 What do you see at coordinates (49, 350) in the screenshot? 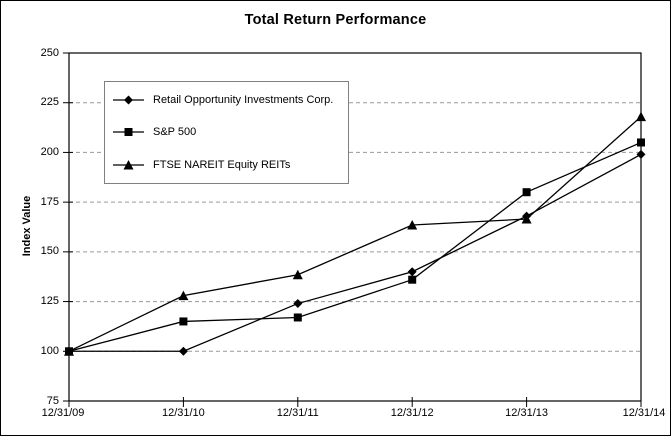
I see `y-tick-label: 100` at bounding box center [49, 350].